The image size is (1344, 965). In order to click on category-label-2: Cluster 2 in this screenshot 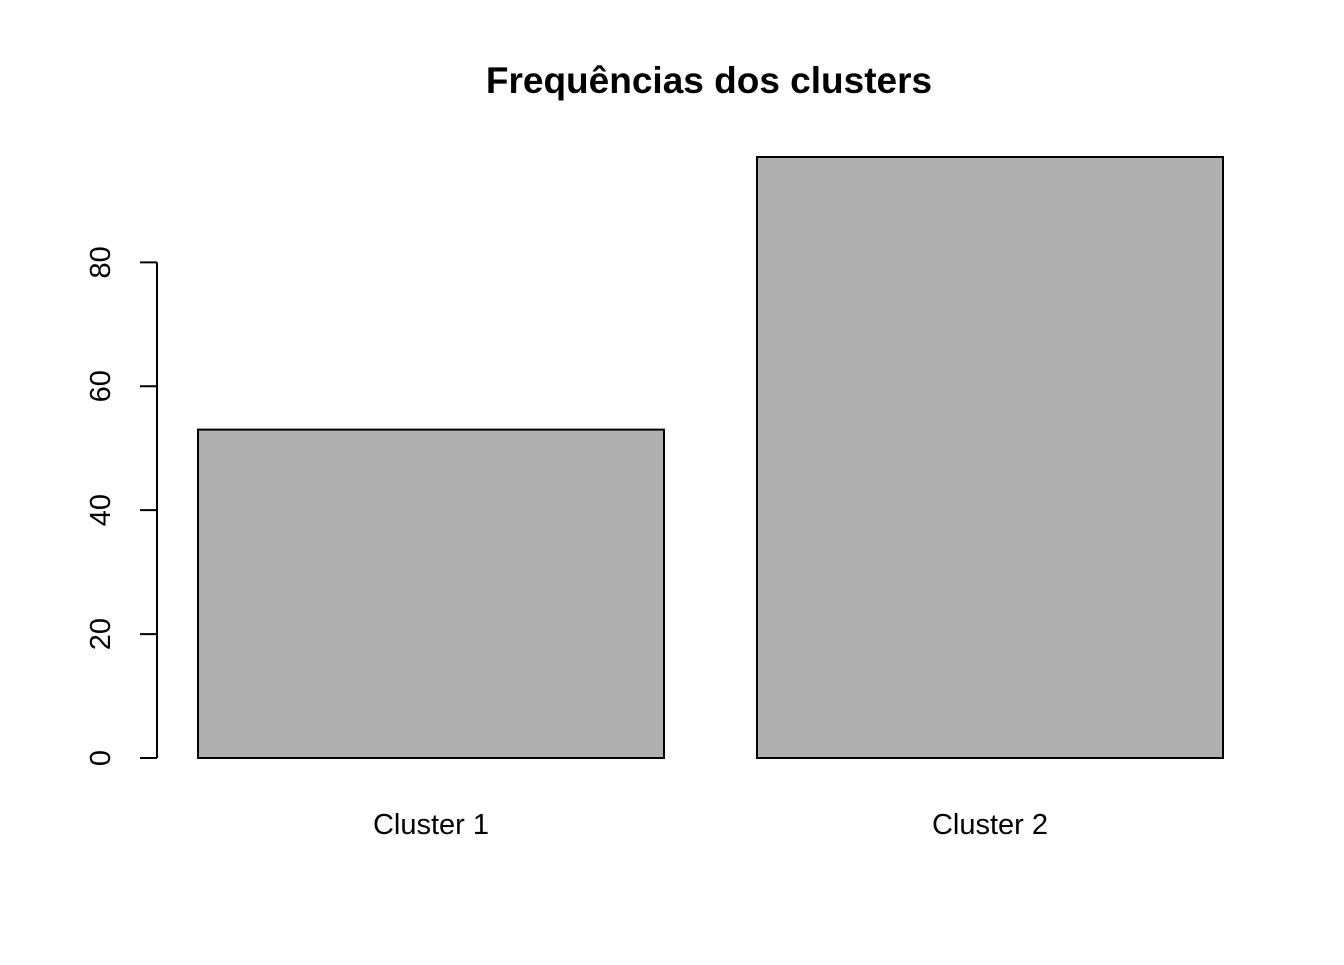, I will do `click(990, 825)`.